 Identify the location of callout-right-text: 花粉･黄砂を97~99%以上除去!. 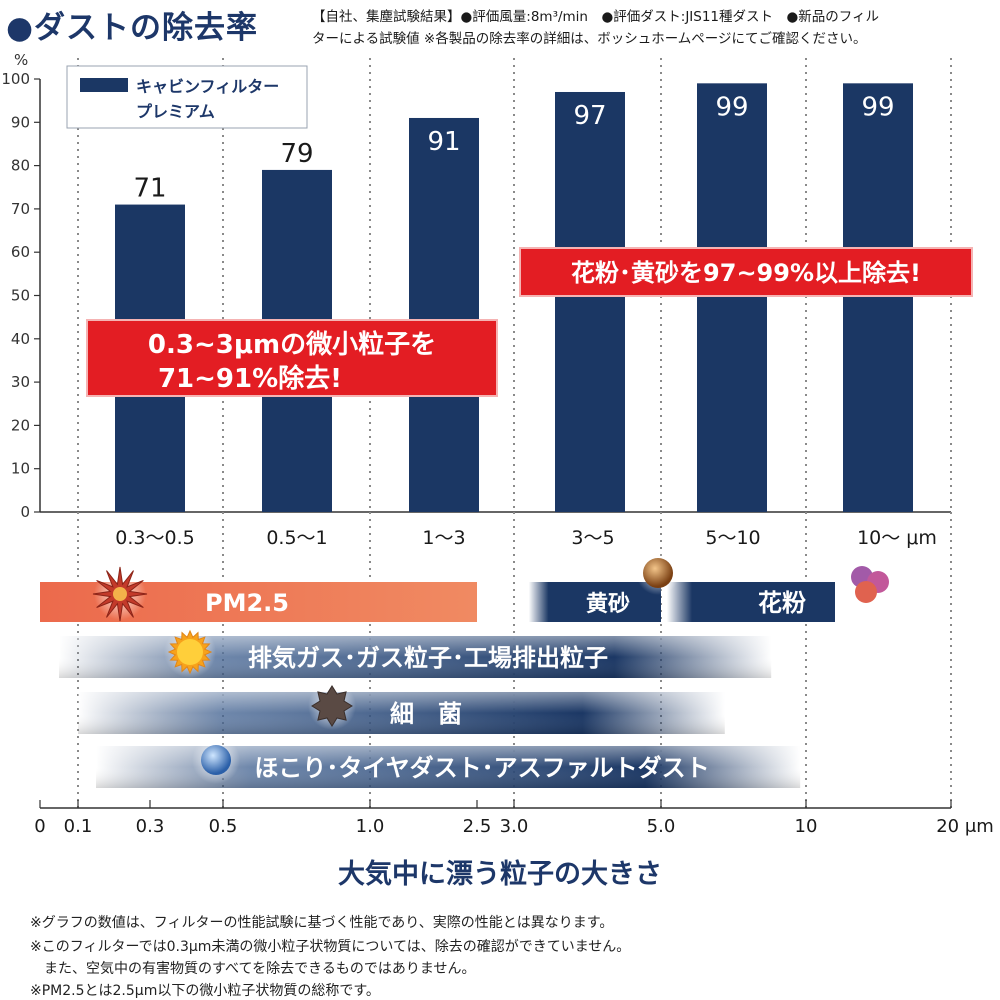
(746, 273).